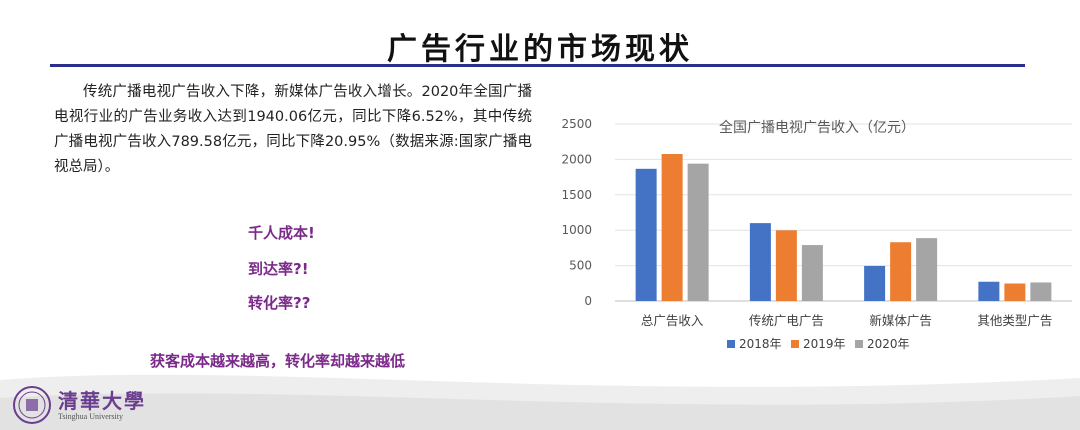 The height and width of the screenshot is (430, 1080). I want to click on callout-cpm: 千人成本!, so click(281, 233).